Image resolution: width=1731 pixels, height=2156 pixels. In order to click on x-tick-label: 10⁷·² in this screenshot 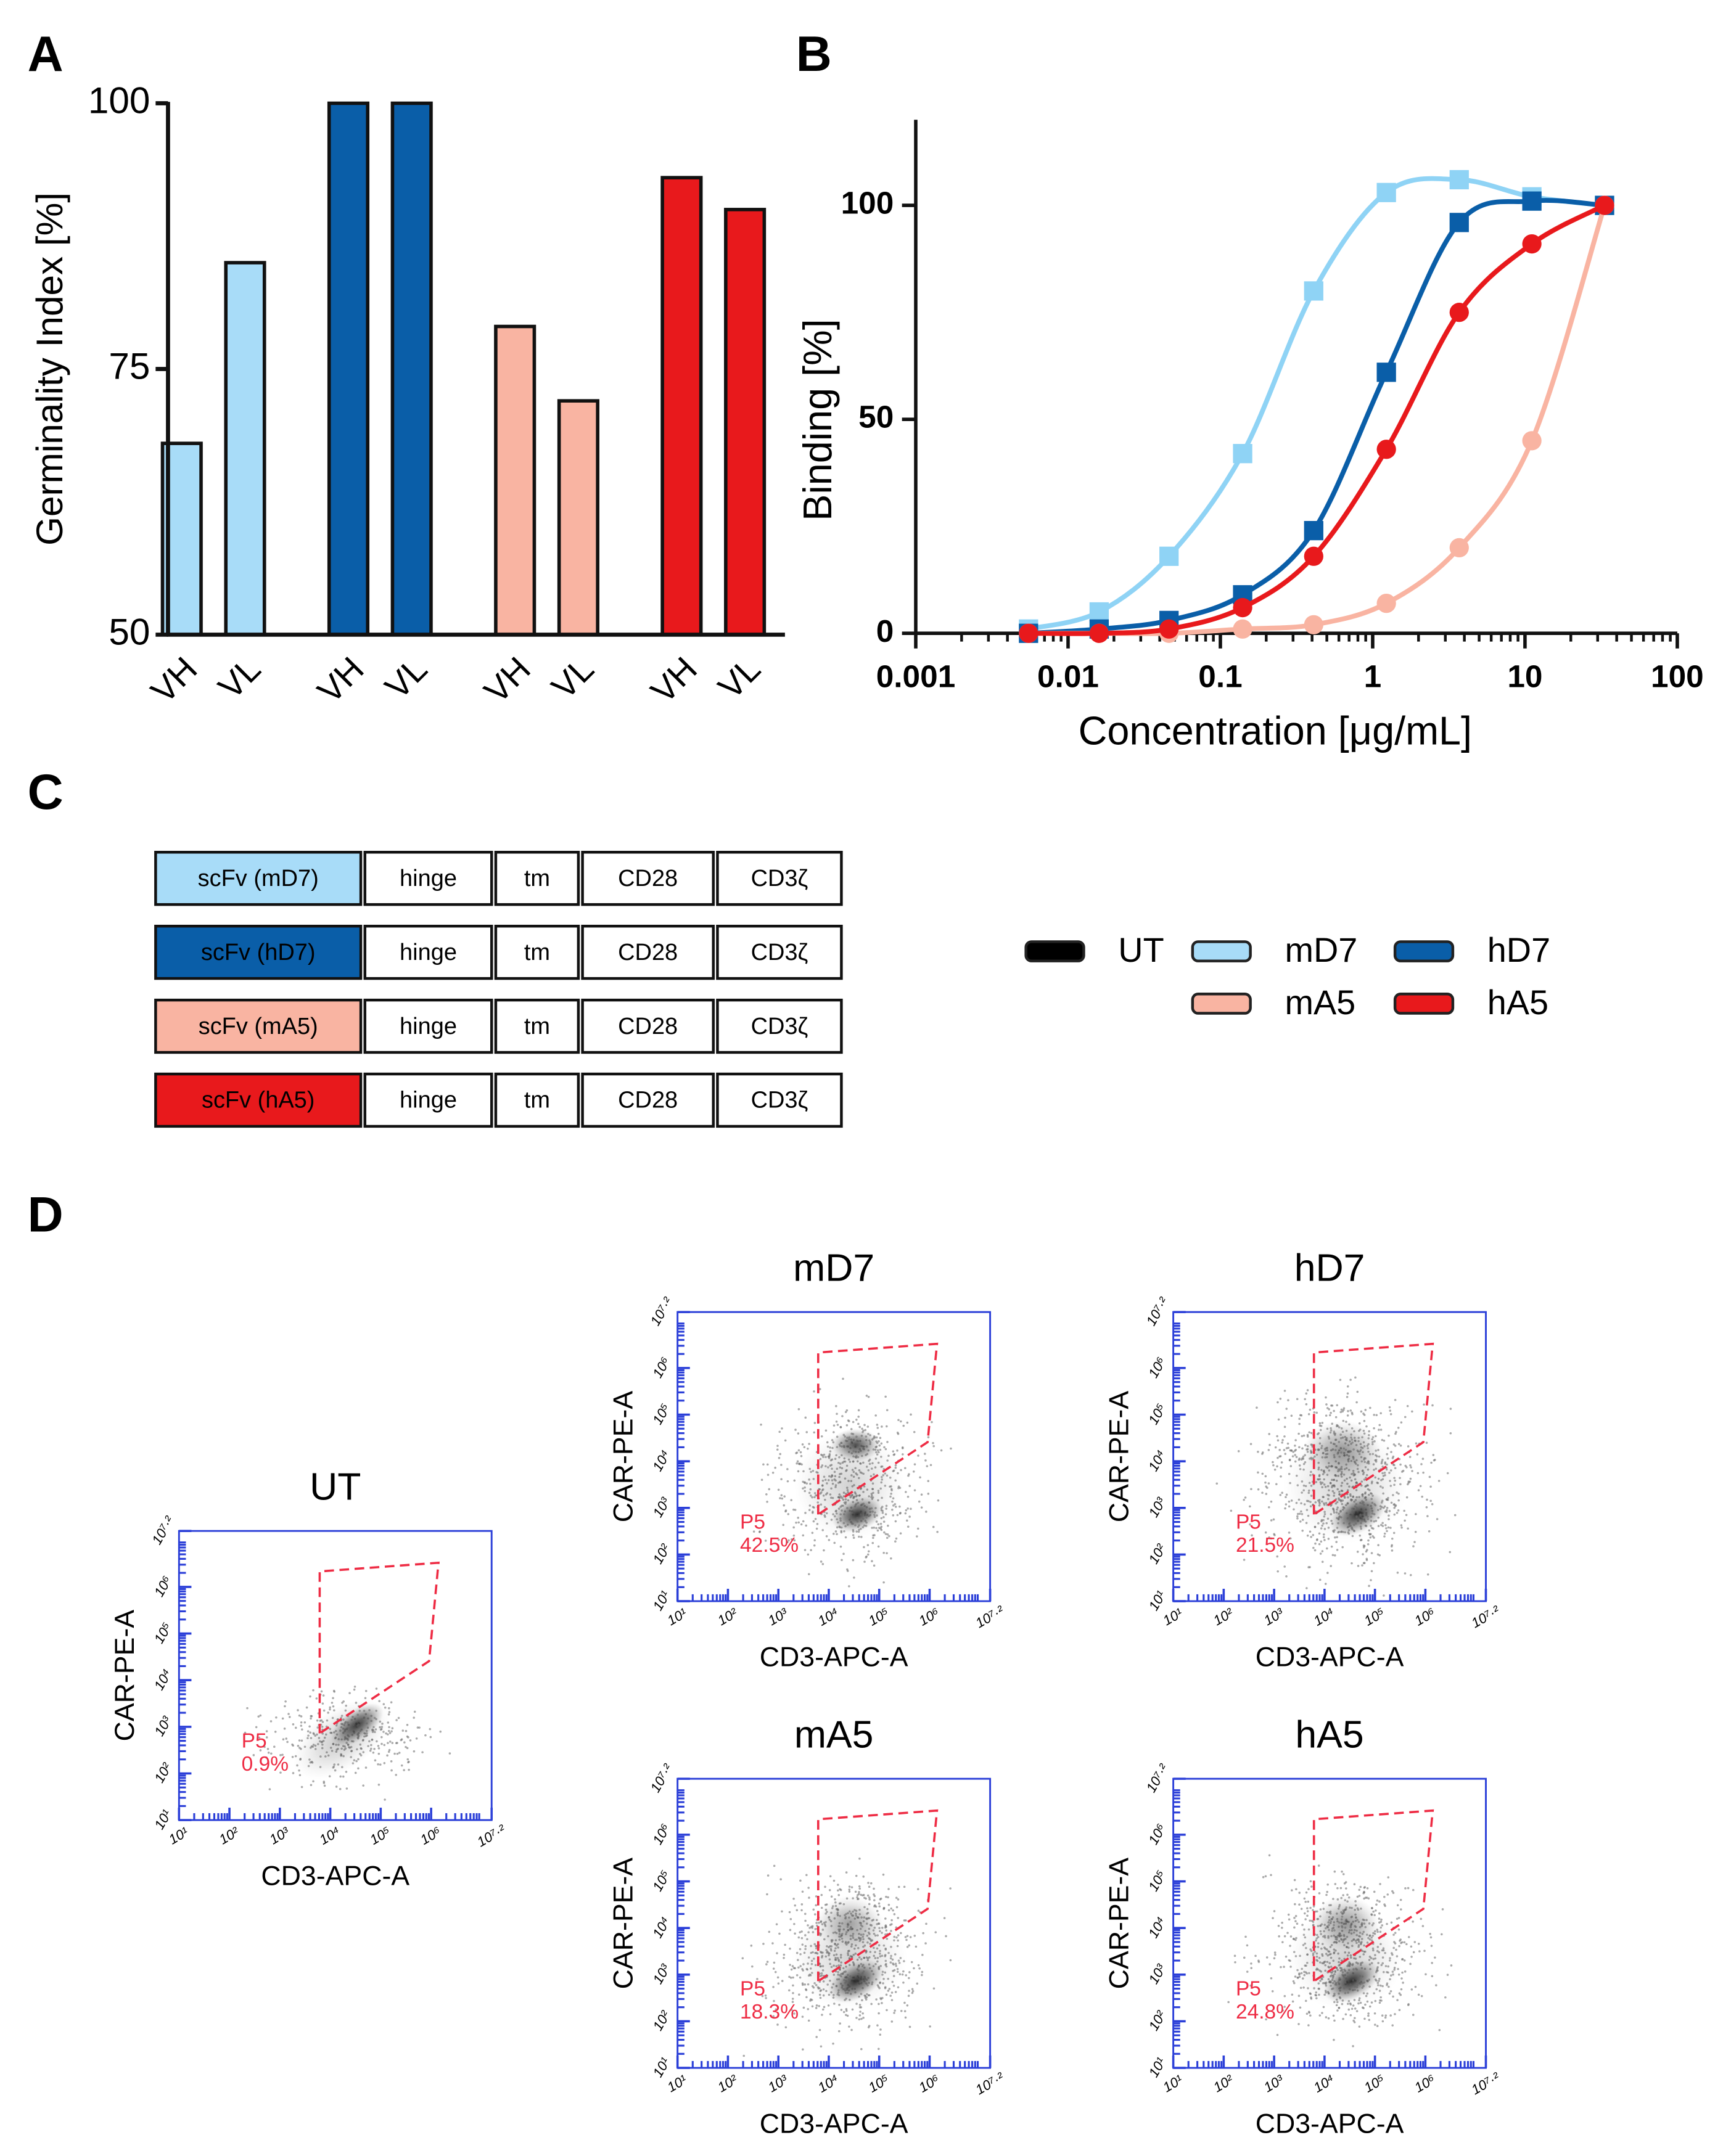, I will do `click(491, 1835)`.